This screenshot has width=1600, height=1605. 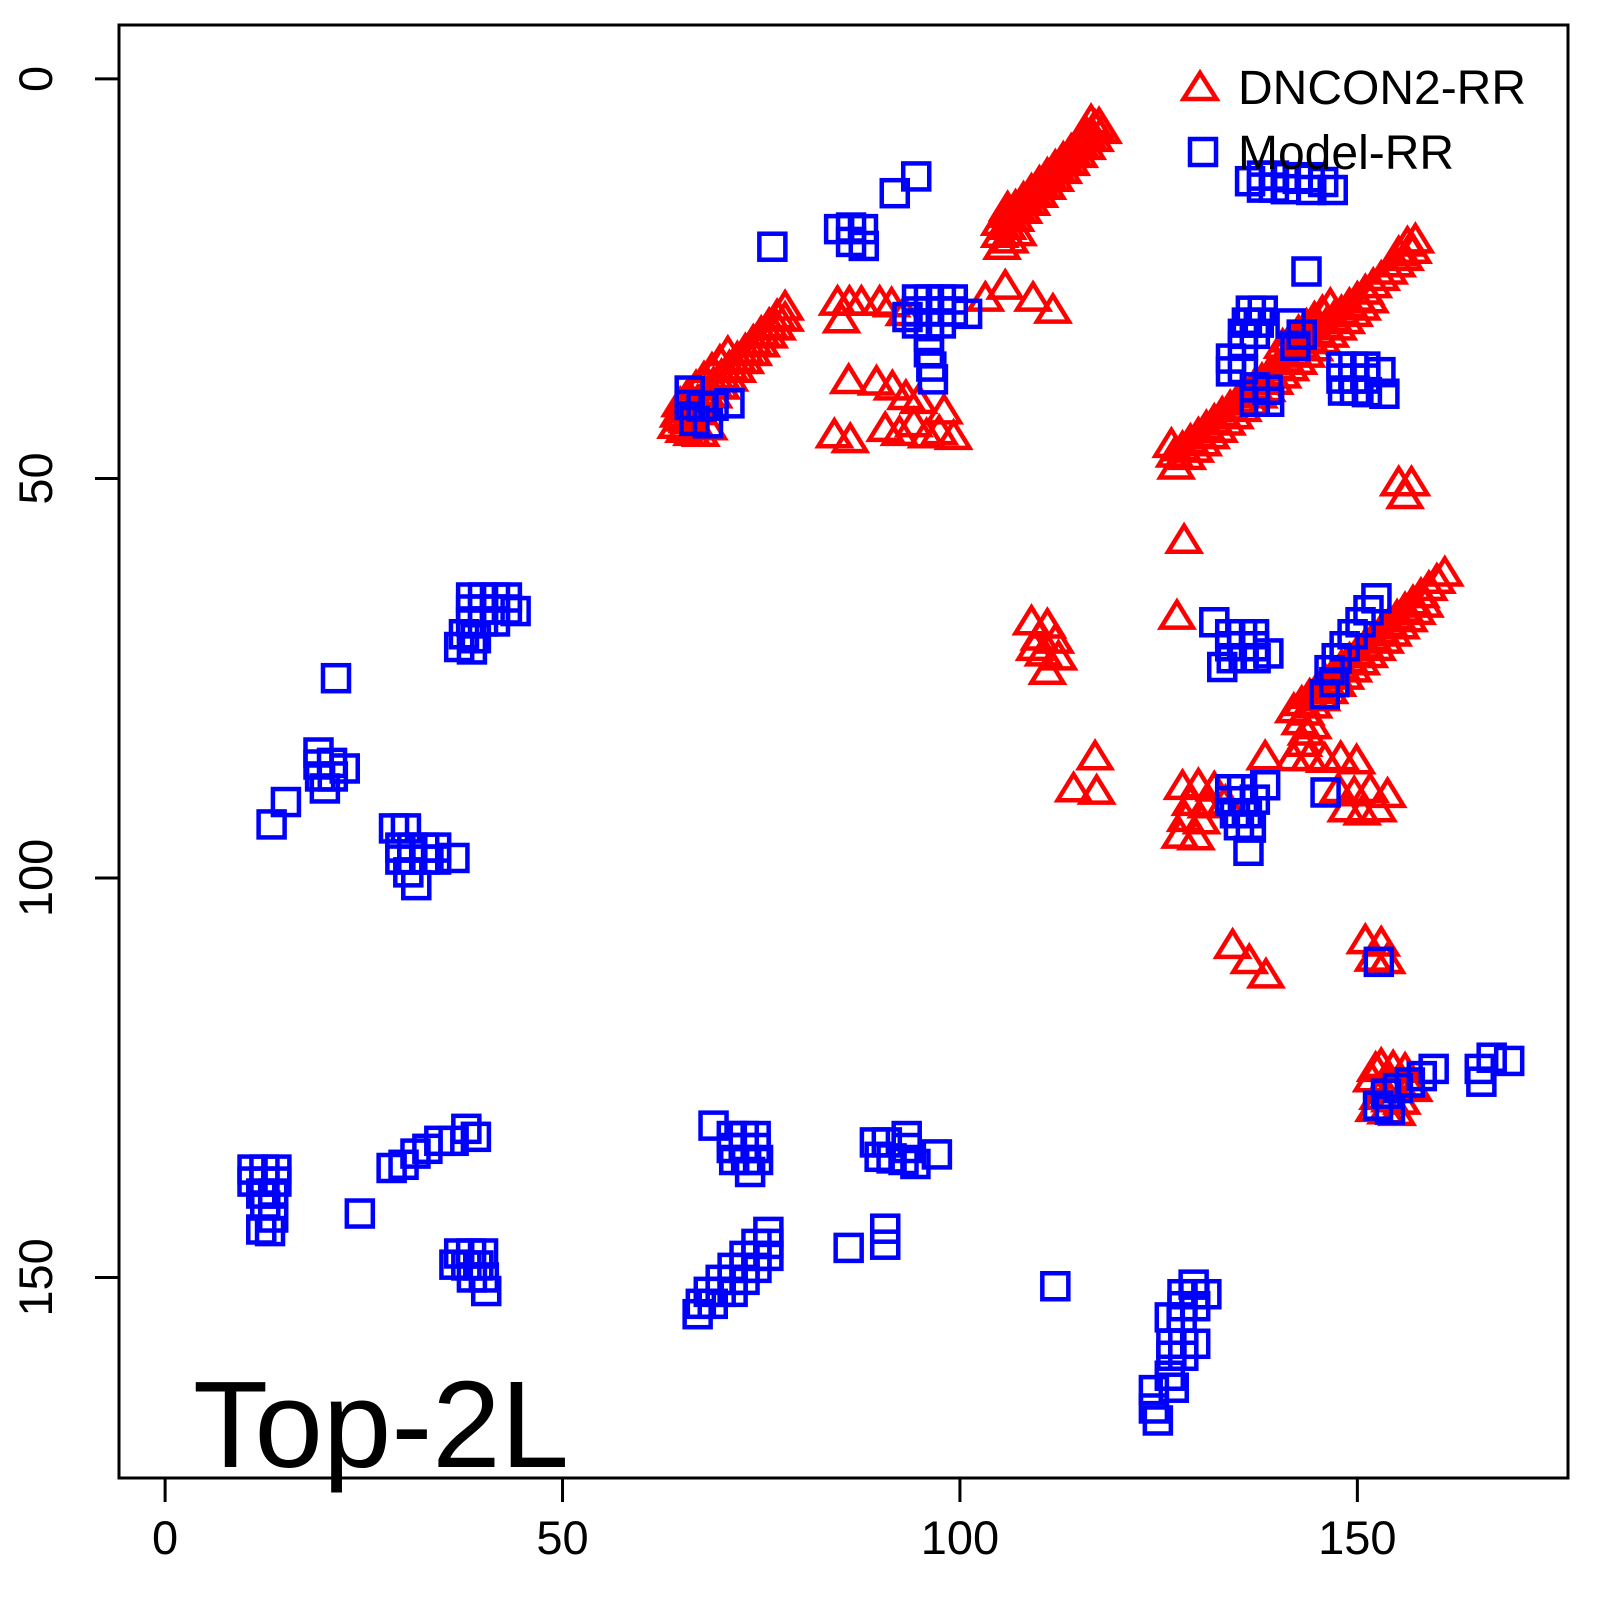 I want to click on legend-square-icon, so click(x=1203, y=152).